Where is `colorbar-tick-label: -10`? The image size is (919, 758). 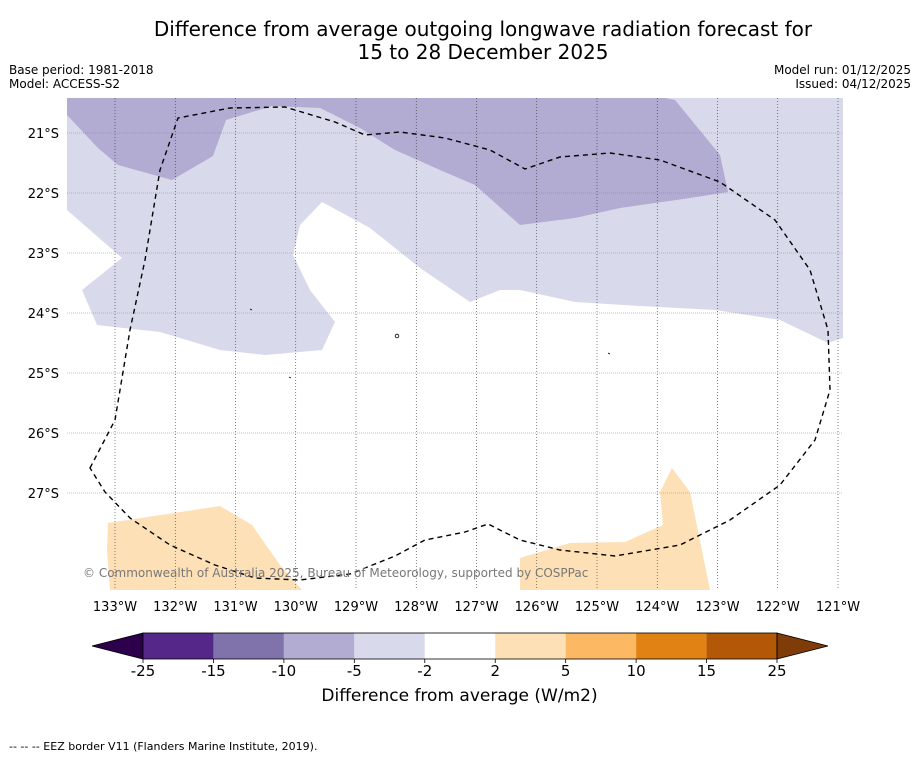 colorbar-tick-label: -10 is located at coordinates (284, 671).